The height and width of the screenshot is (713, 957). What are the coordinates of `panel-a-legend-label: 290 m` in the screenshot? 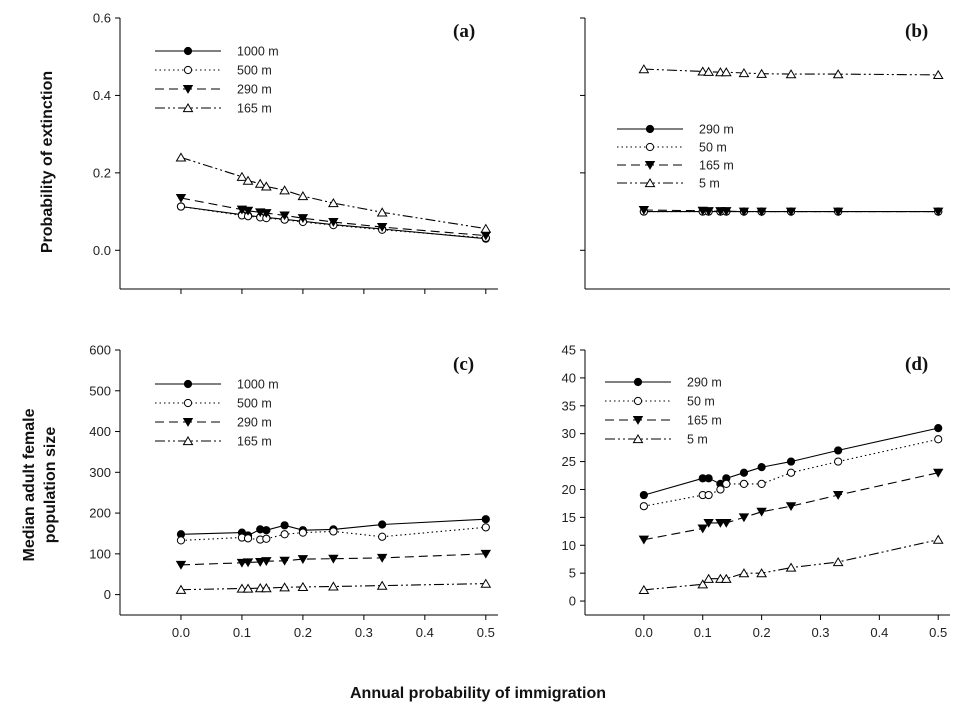 It's located at (254, 90).